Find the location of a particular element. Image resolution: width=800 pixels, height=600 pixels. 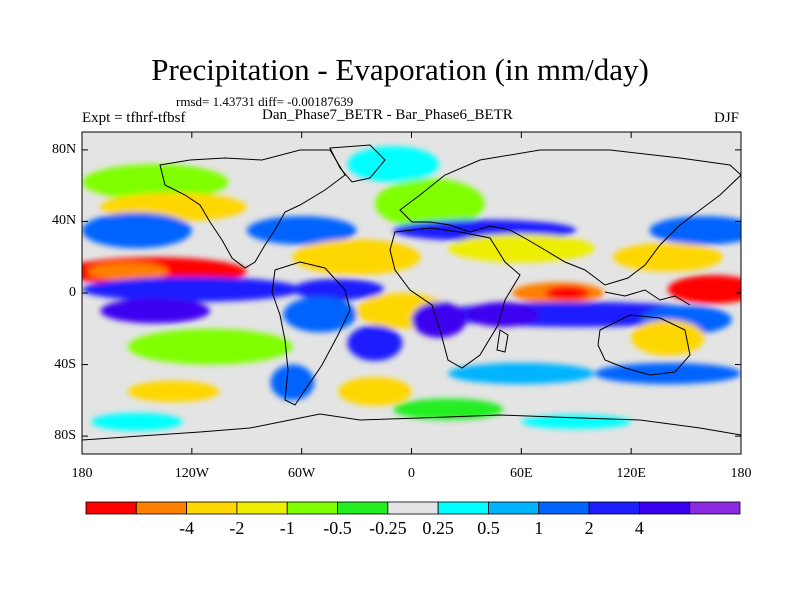

lon-tick-label: 60W is located at coordinates (302, 473).